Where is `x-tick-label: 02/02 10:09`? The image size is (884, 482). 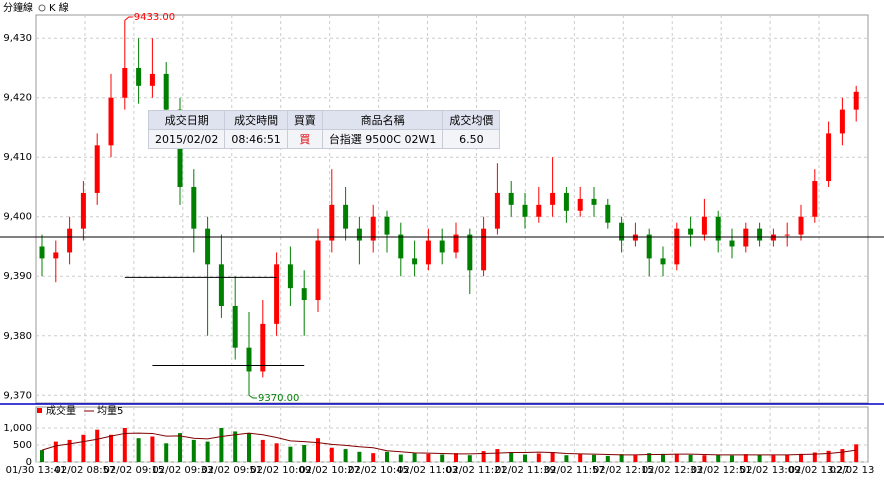
x-tick-label: 02/02 10:09 is located at coordinates (280, 470).